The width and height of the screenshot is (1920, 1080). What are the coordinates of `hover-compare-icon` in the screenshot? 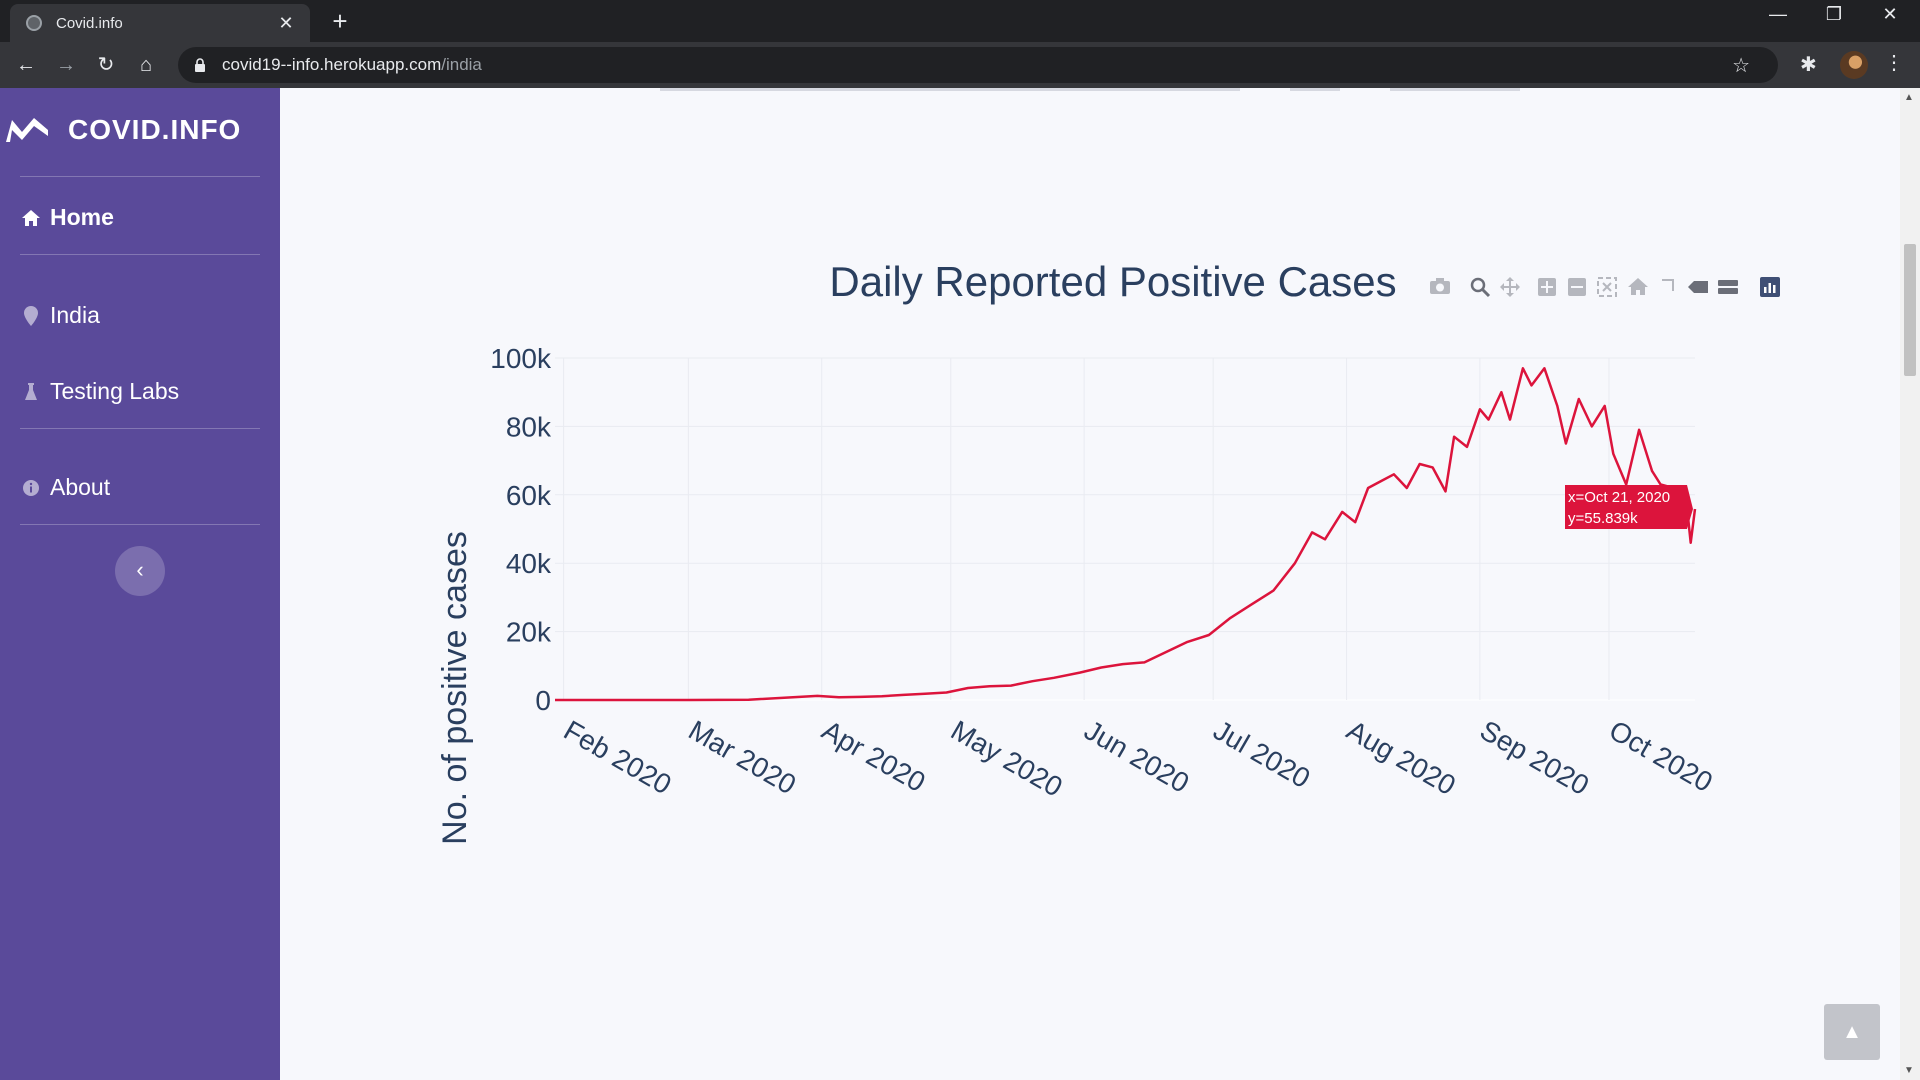 It's located at (1728, 287).